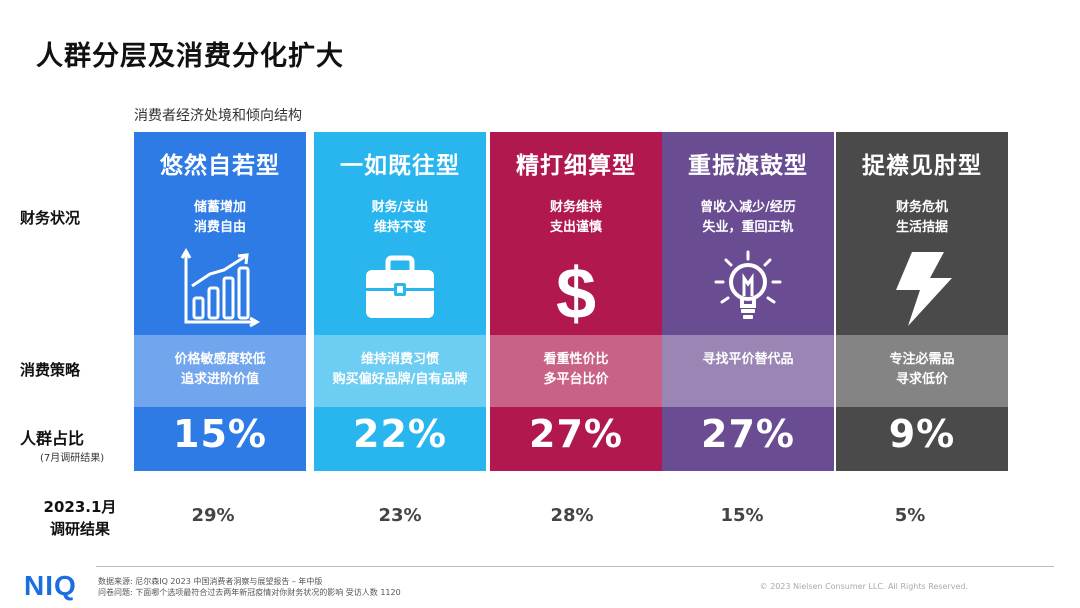 The width and height of the screenshot is (1080, 608). What do you see at coordinates (400, 434) in the screenshot?
I see `segment-share: 22%` at bounding box center [400, 434].